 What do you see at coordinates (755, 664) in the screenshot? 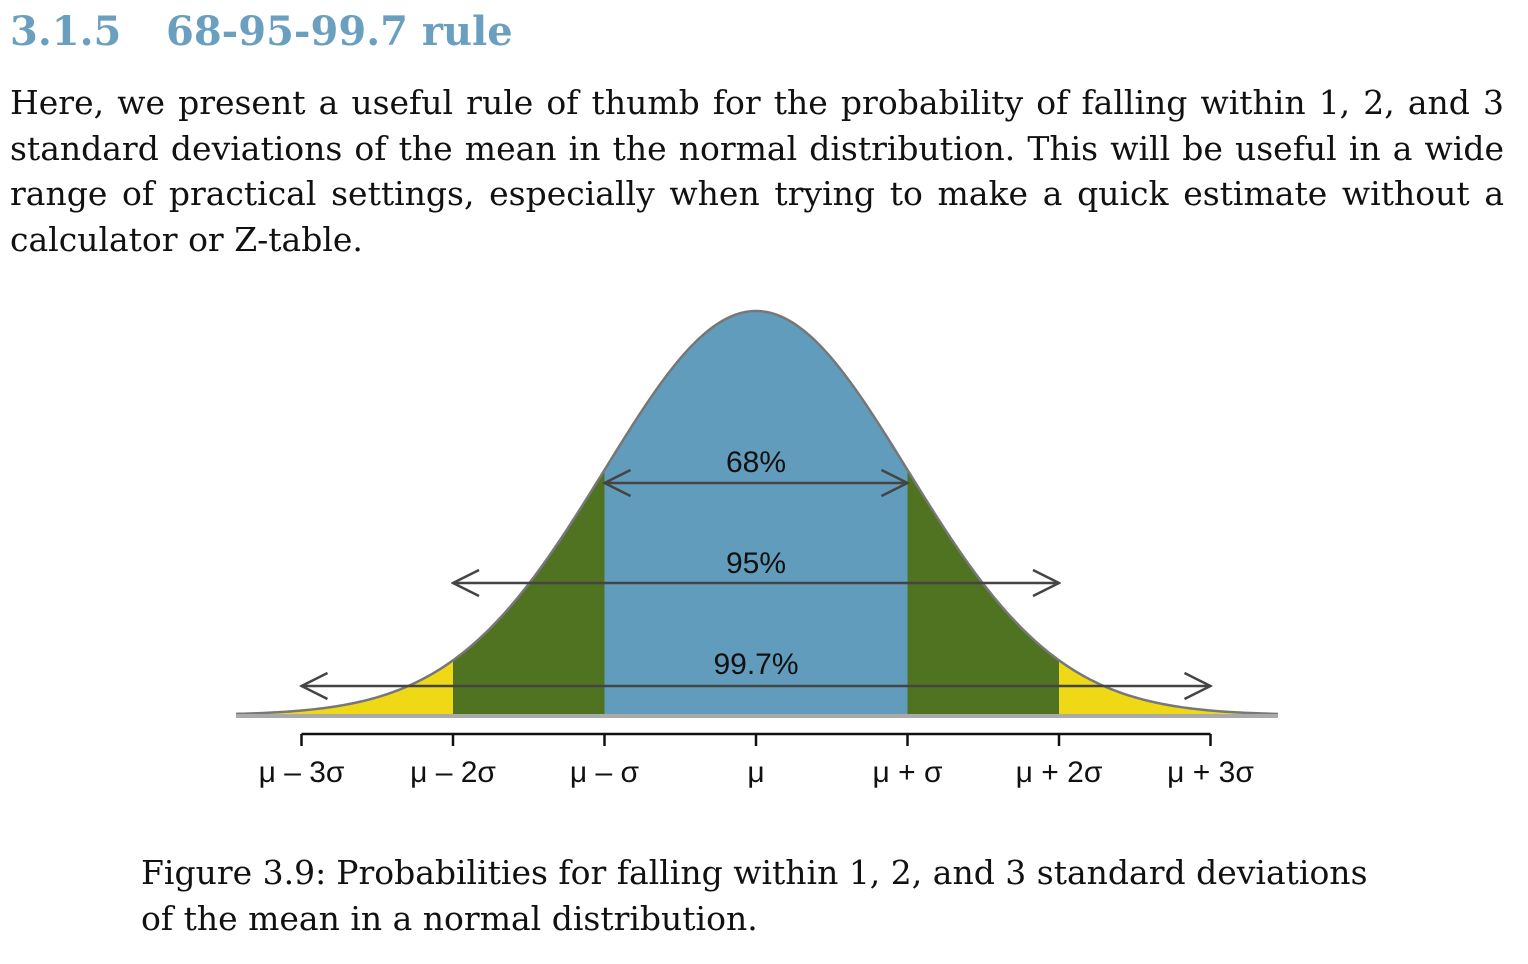
I see `band-label-99-7: 99.7%` at bounding box center [755, 664].